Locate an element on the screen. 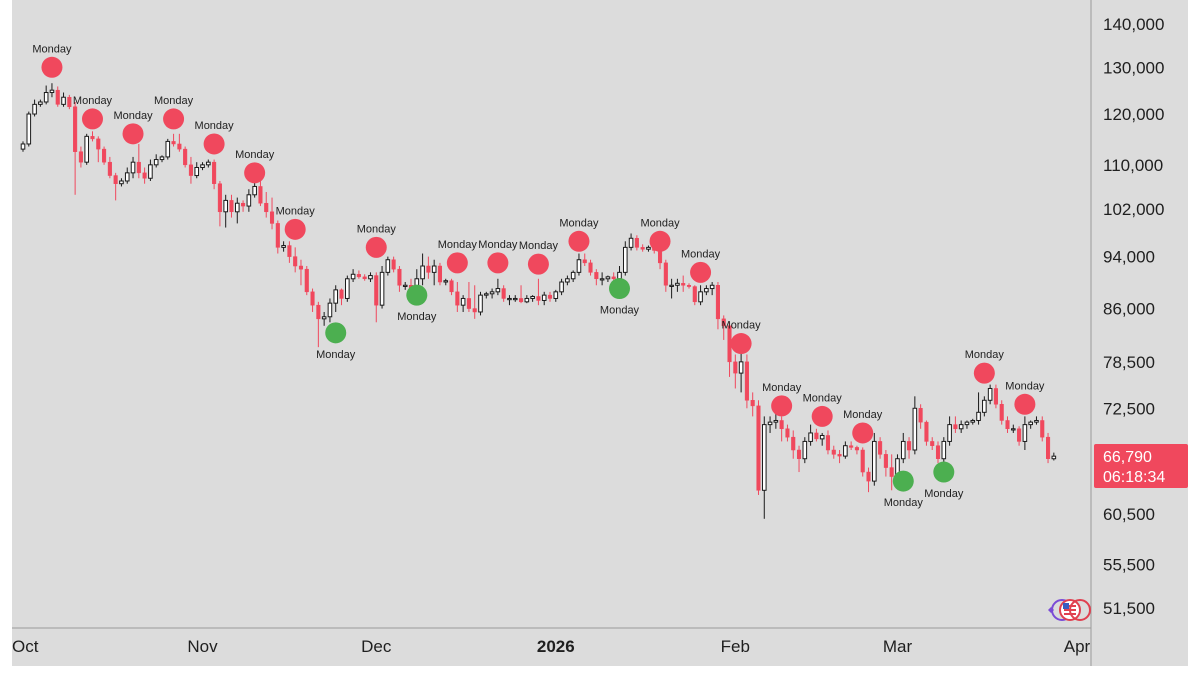 This screenshot has width=1200, height=675. time-tick-label: 2026 is located at coordinates (556, 646).